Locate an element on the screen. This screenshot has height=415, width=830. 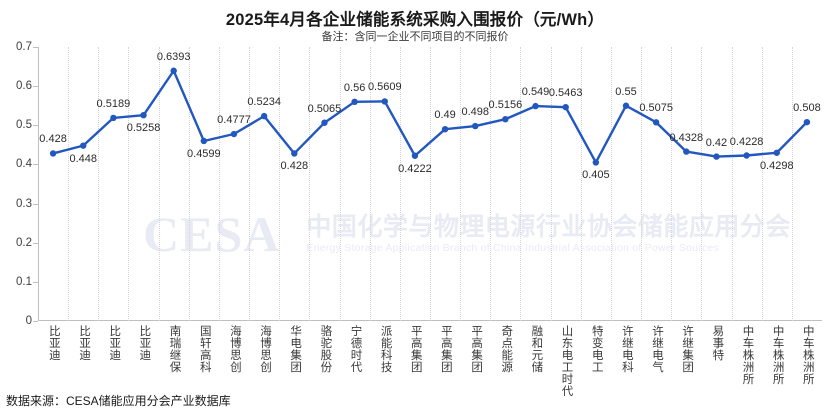
data-point-label: 0.508 is located at coordinates (807, 108).